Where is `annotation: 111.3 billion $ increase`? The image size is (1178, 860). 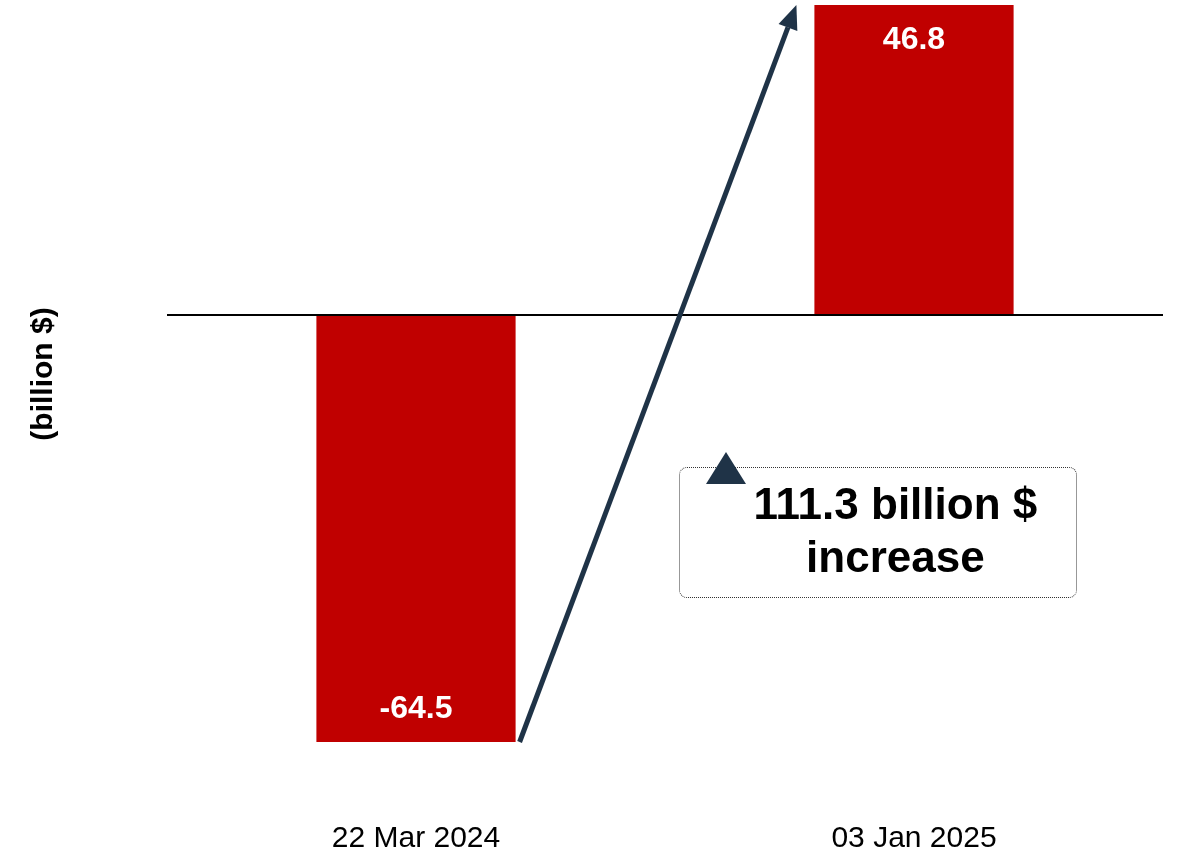 annotation: 111.3 billion $ increase is located at coordinates (895, 529).